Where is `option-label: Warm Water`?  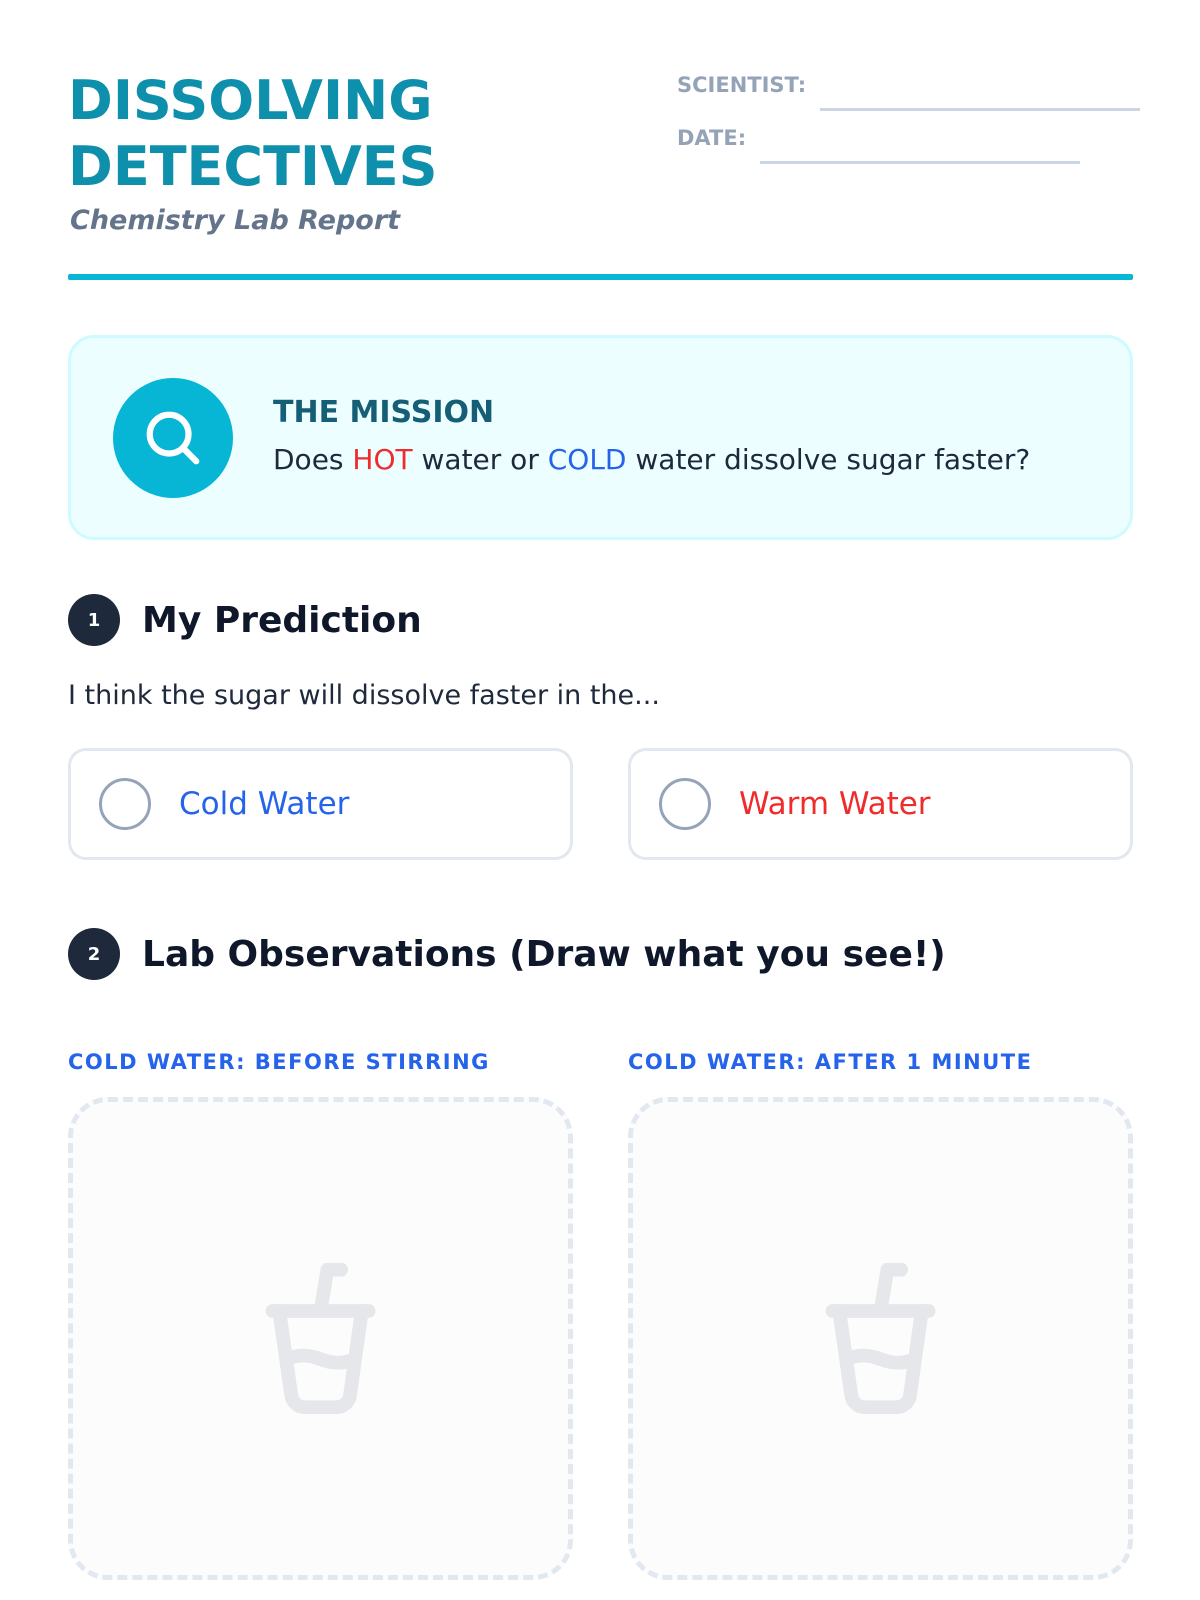
option-label: Warm Water is located at coordinates (835, 804).